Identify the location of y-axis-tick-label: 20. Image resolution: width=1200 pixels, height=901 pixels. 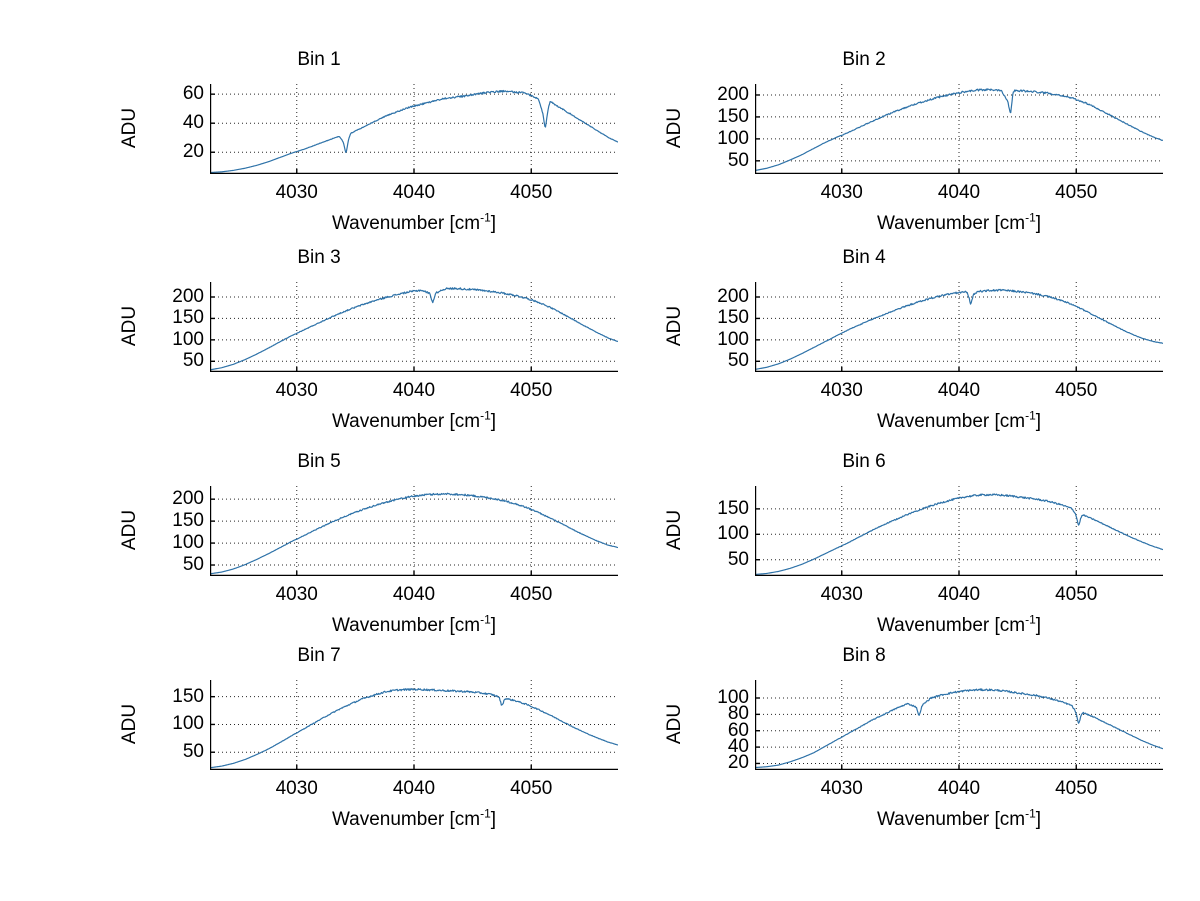
(738, 763).